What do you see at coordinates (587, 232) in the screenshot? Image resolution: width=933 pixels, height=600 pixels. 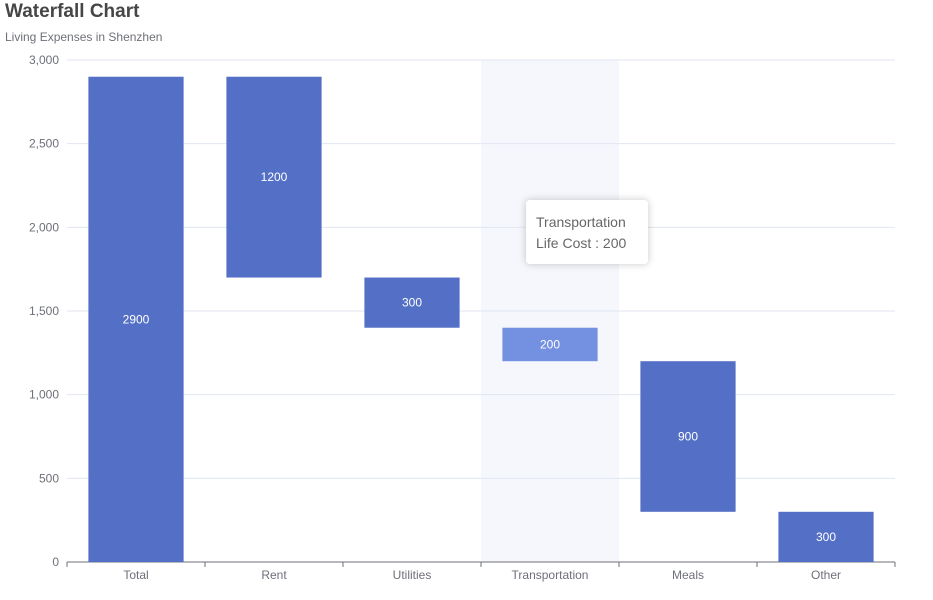 I see `chart-tooltip: Transportation Life Cost : 200` at bounding box center [587, 232].